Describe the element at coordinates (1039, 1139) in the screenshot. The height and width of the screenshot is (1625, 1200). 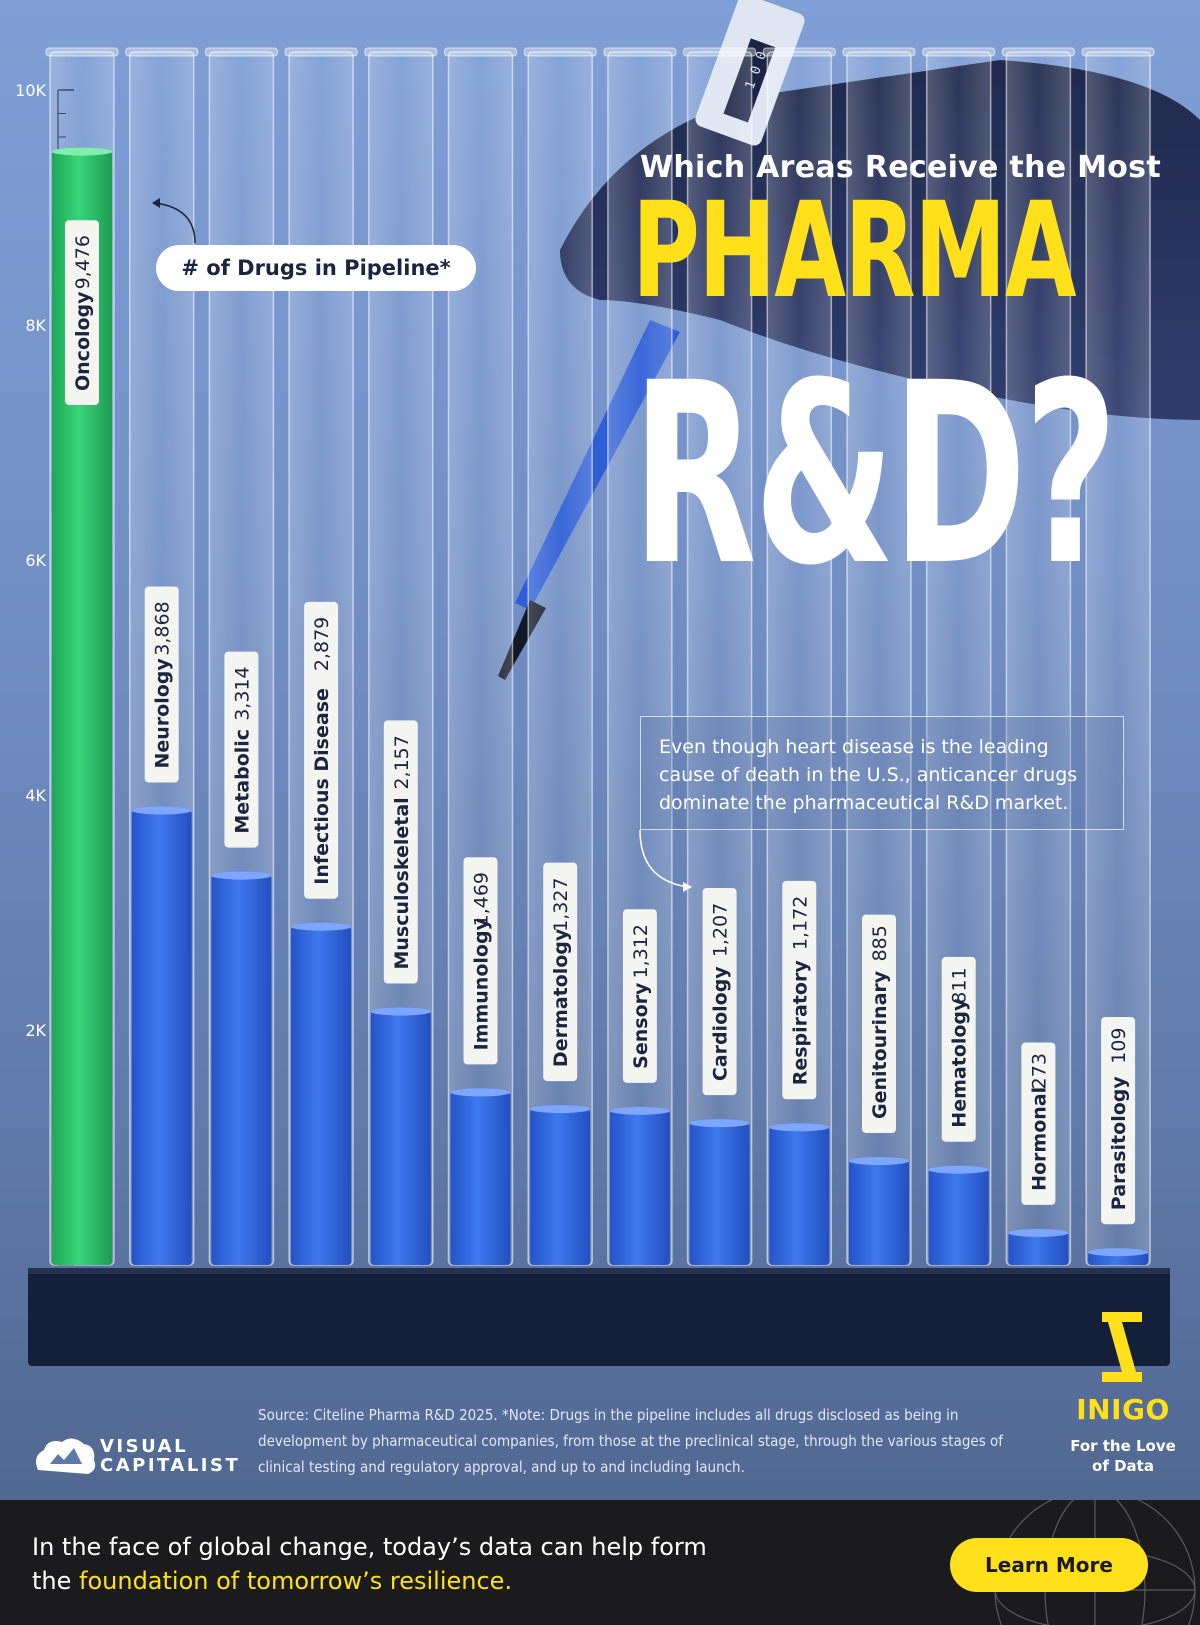
I see `bar-category-label: Hormonal` at that location.